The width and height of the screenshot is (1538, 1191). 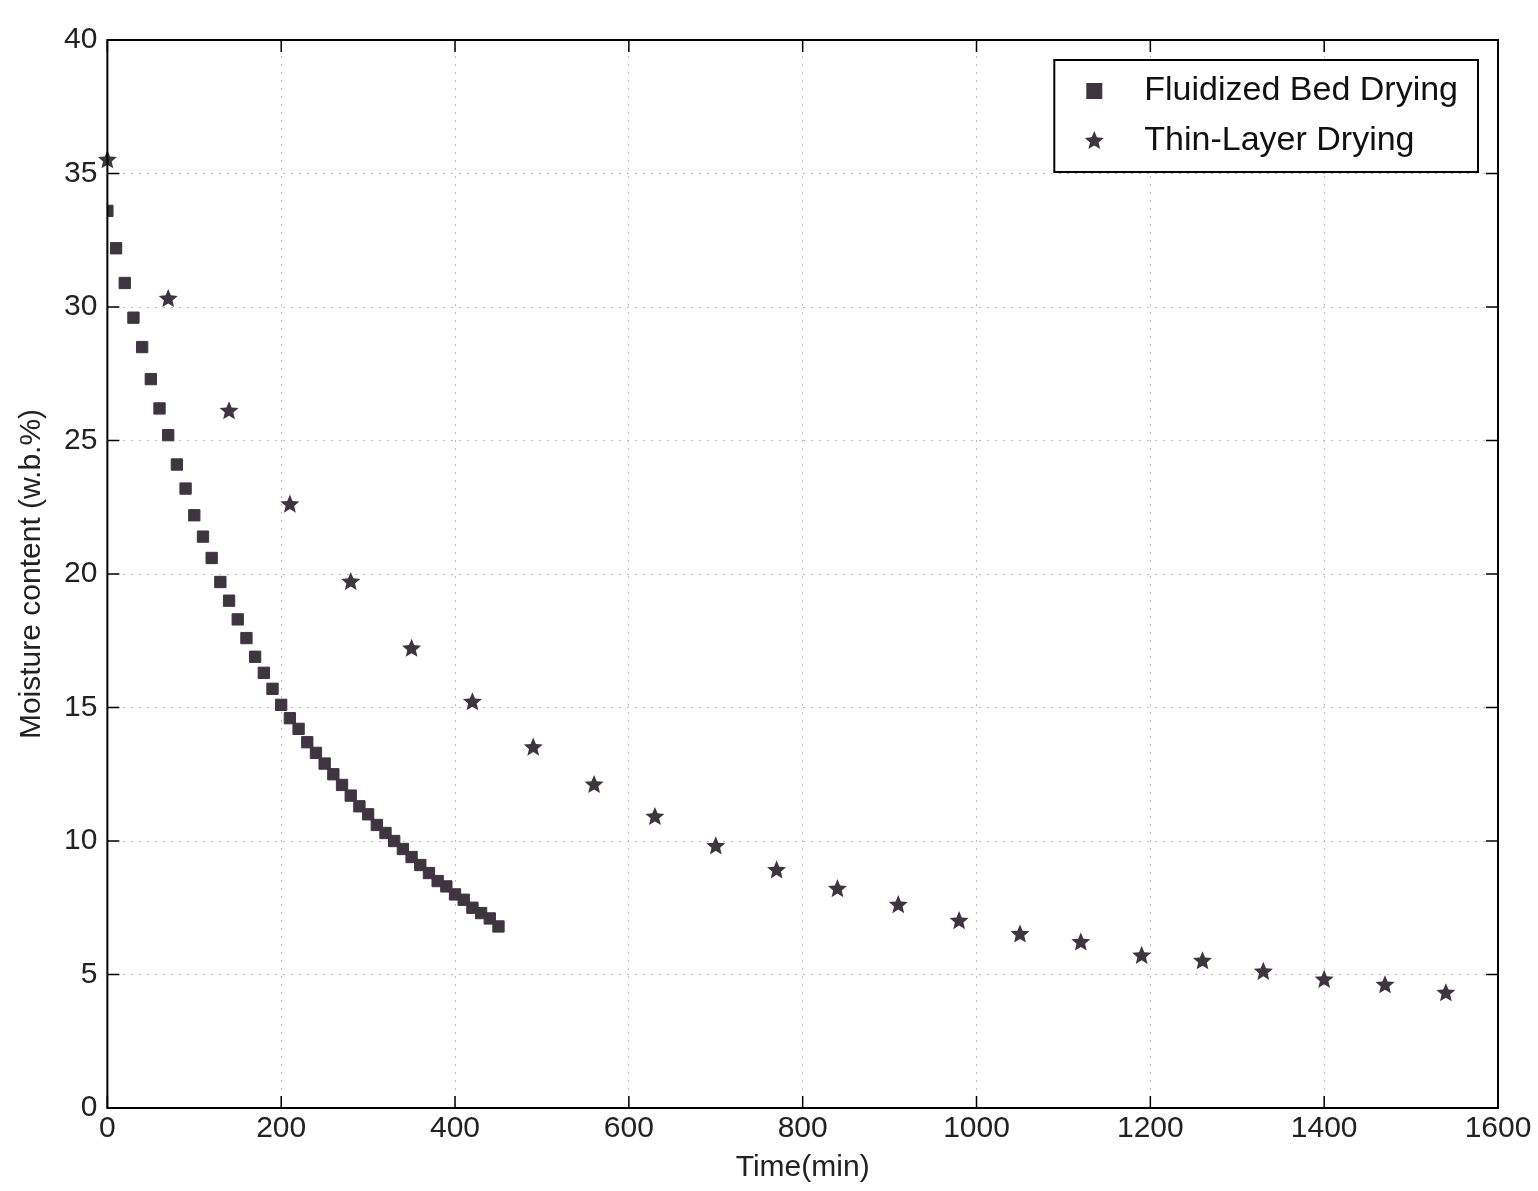 I want to click on y-tick-label: 5, so click(x=89, y=972).